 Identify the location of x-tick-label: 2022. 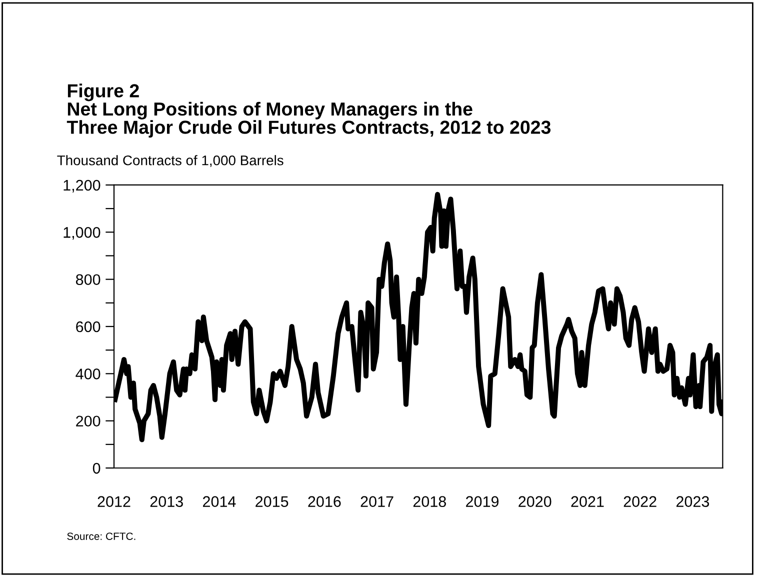
(640, 502).